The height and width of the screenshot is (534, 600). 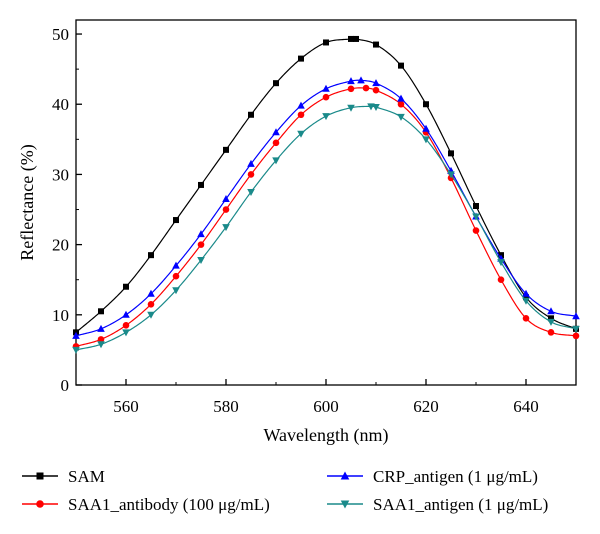 I want to click on y-tick-label: 40, so click(x=60, y=104).